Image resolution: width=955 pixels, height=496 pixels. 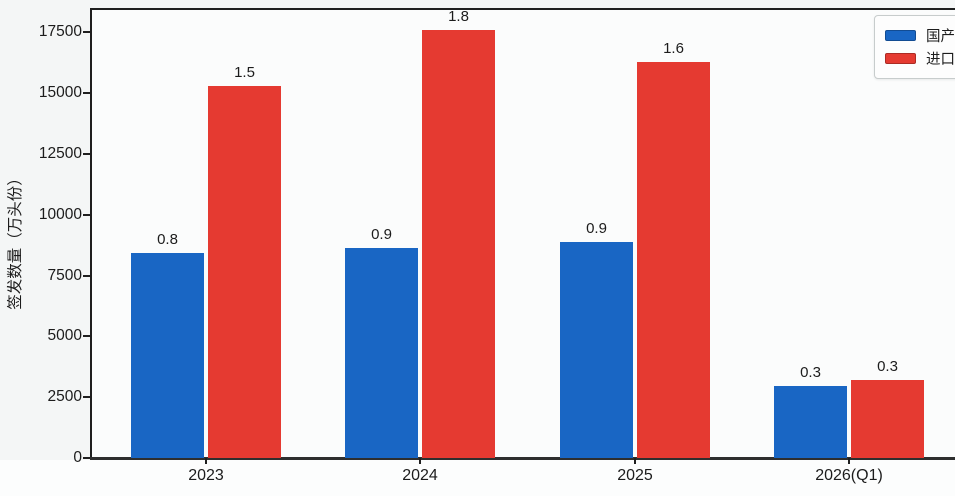 What do you see at coordinates (420, 461) in the screenshot?
I see `x-tick-mark-2024` at bounding box center [420, 461].